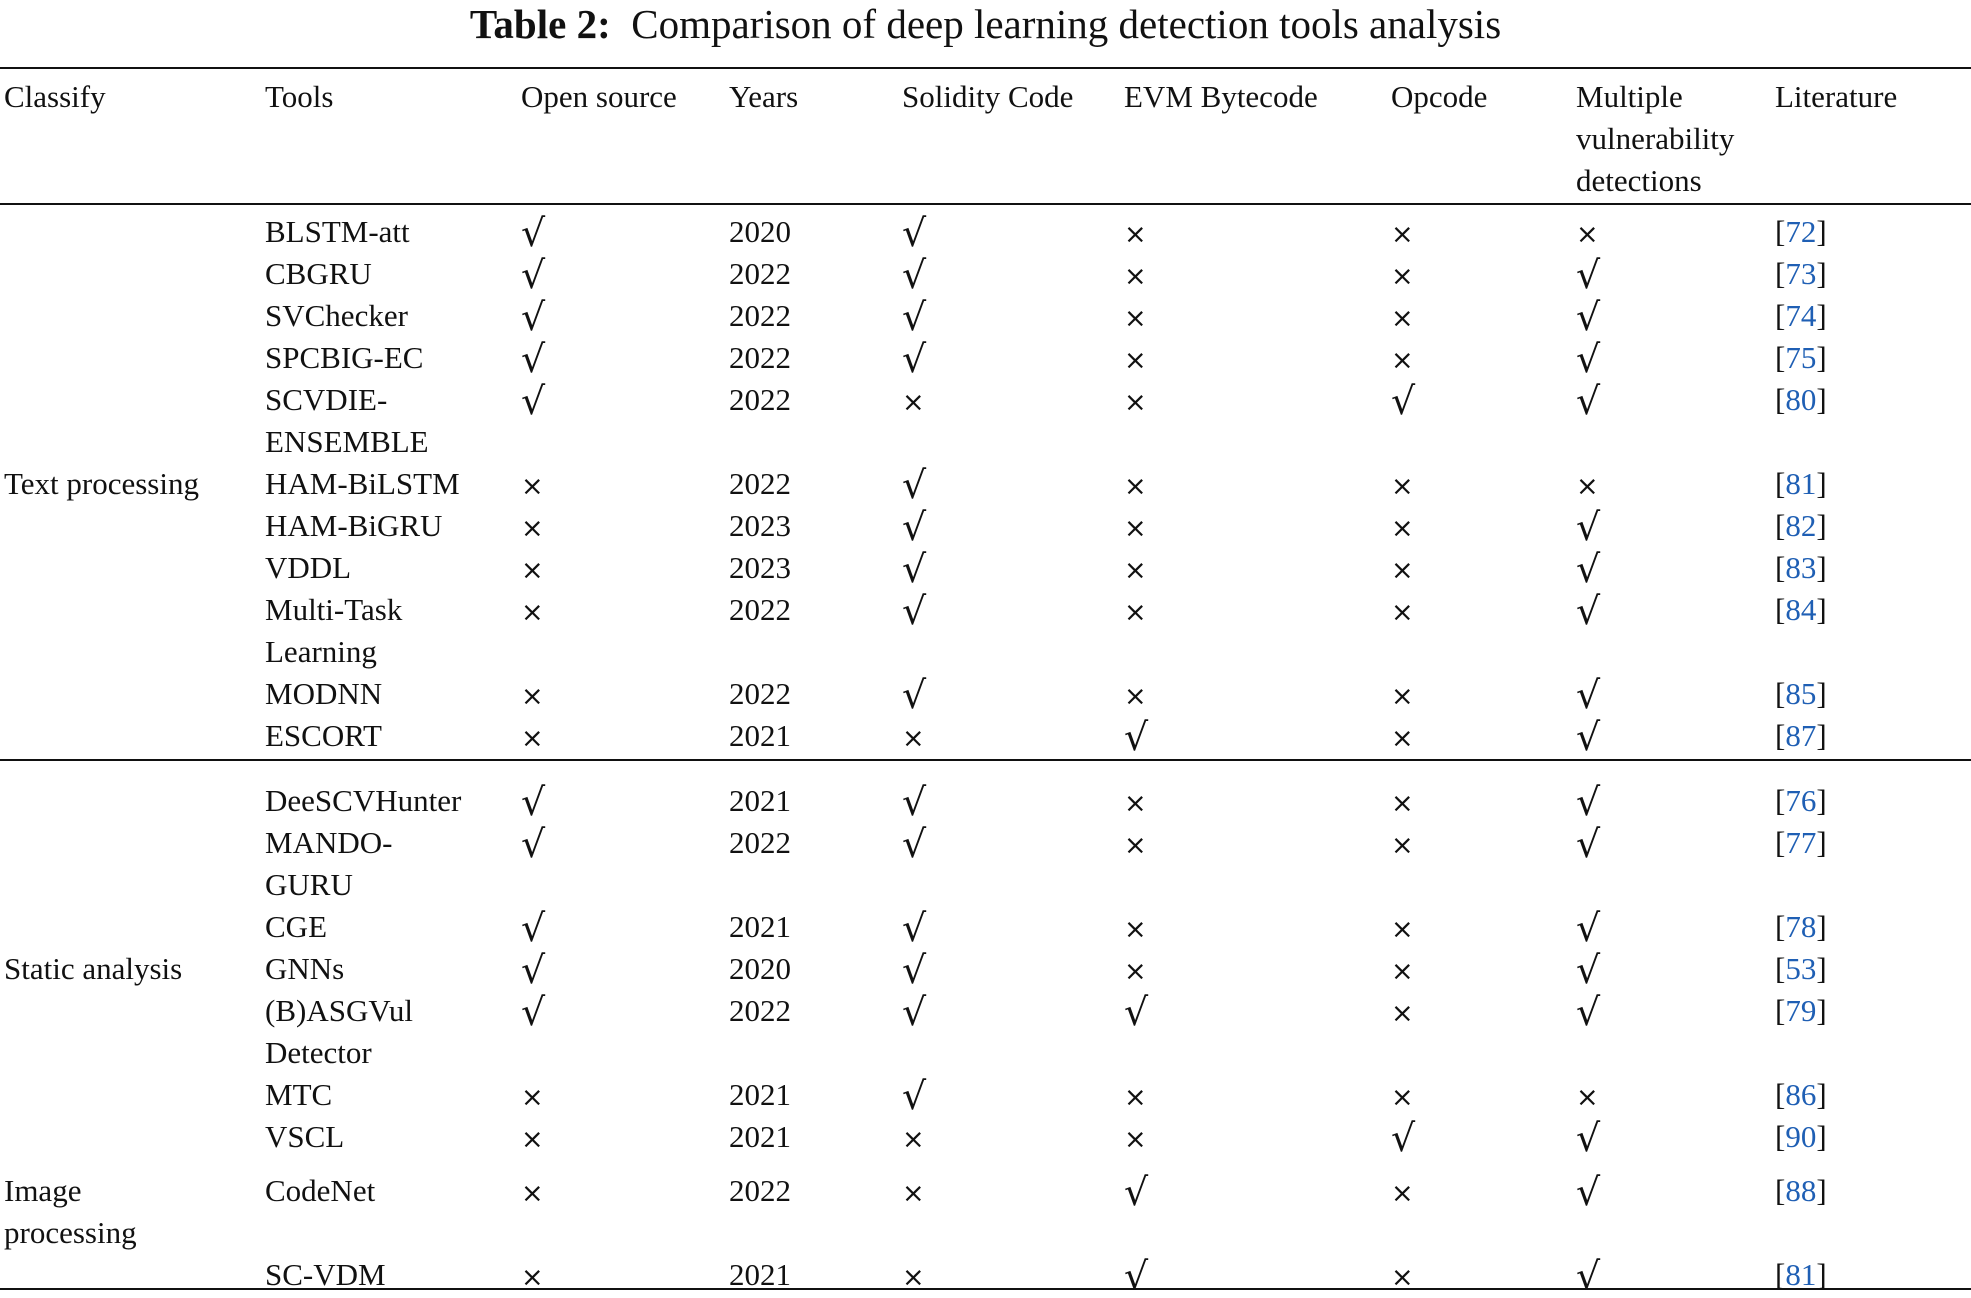  I want to click on reference-link: 80, so click(1801, 399).